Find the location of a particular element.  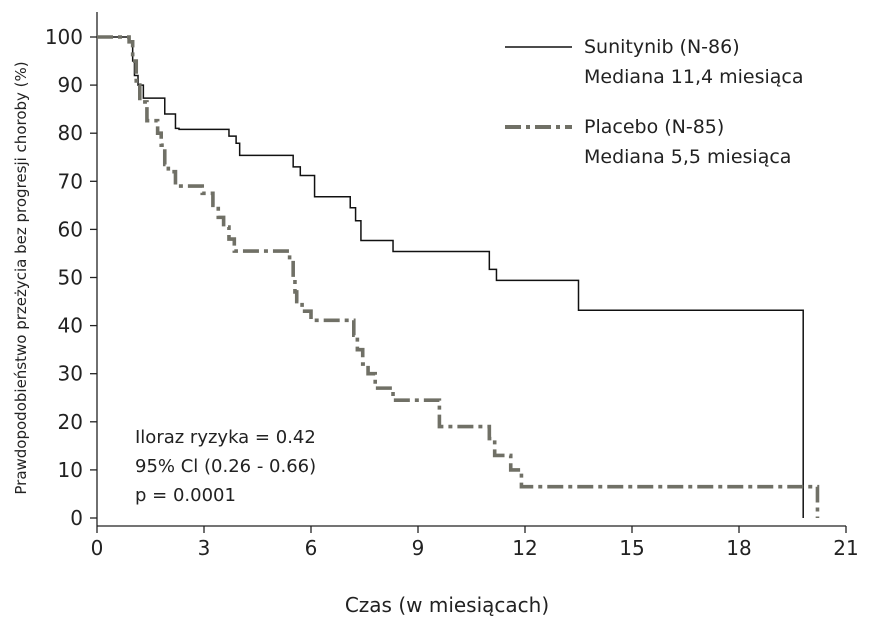

legend-label-sunitynib: Sunitynib (N-86) is located at coordinates (662, 47).